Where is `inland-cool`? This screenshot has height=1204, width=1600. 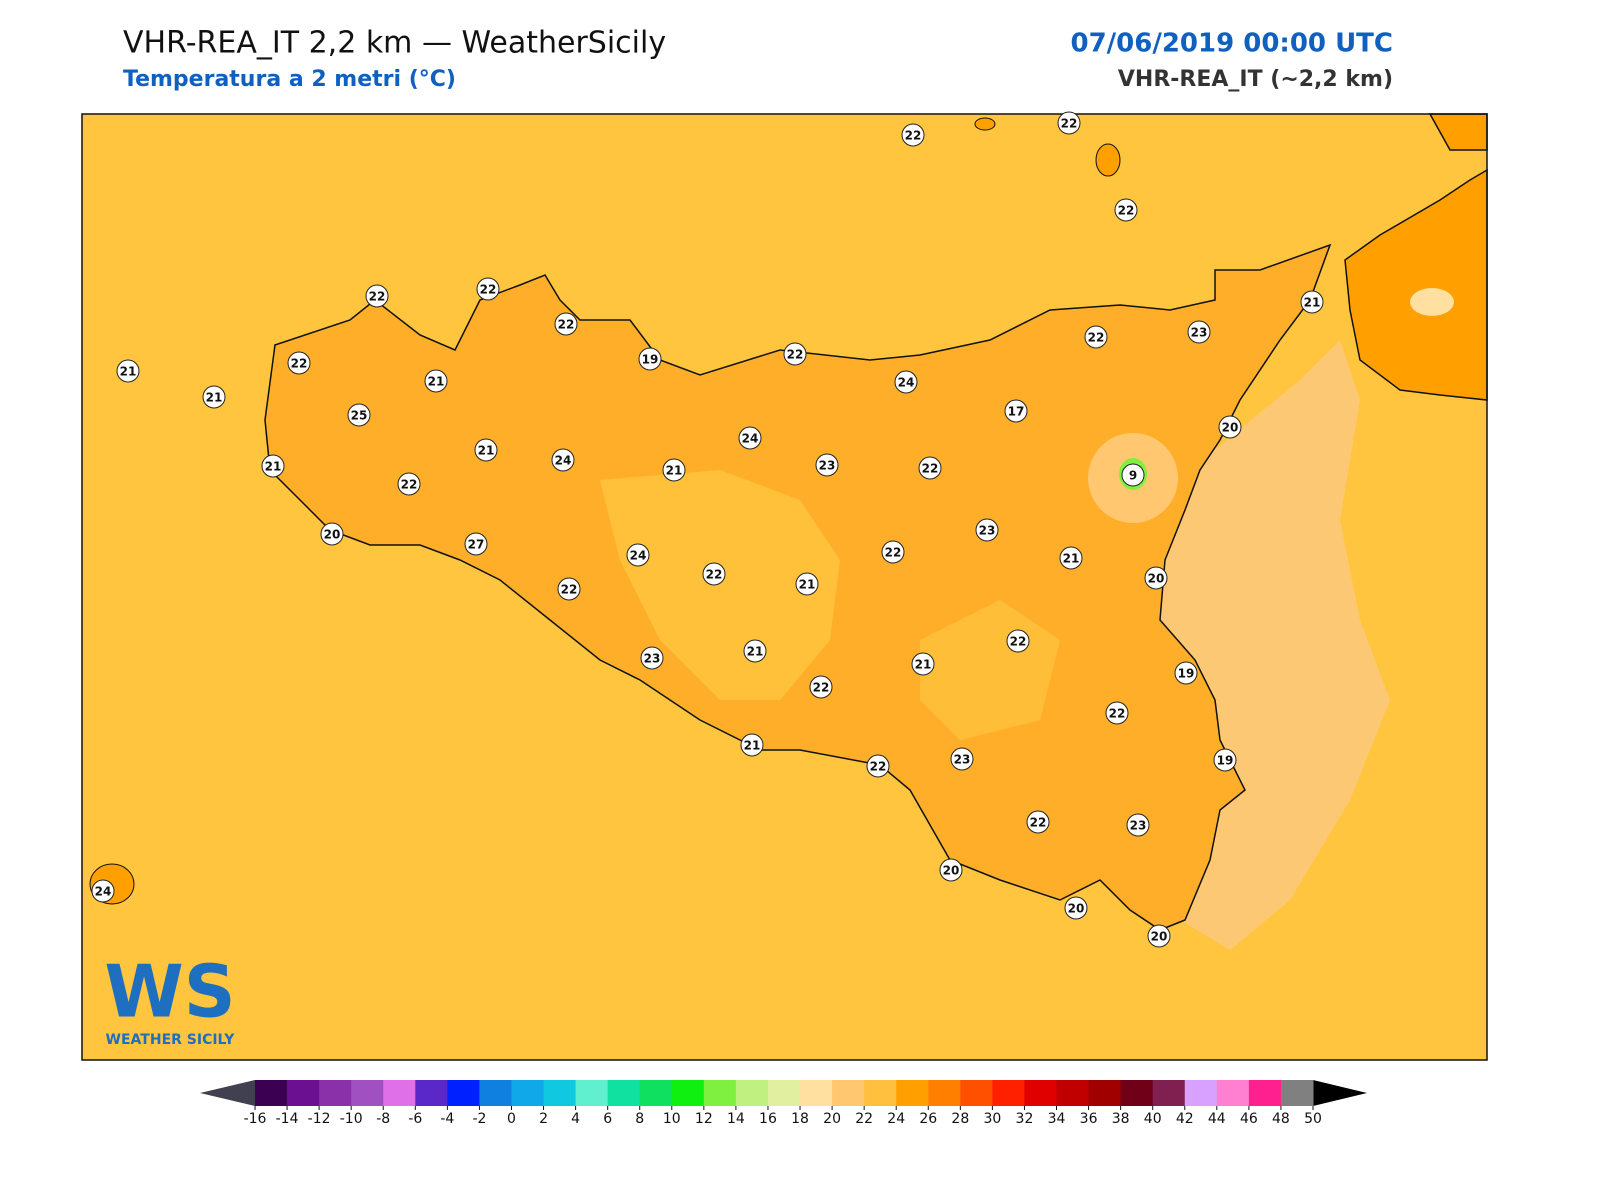
inland-cool is located at coordinates (720, 585).